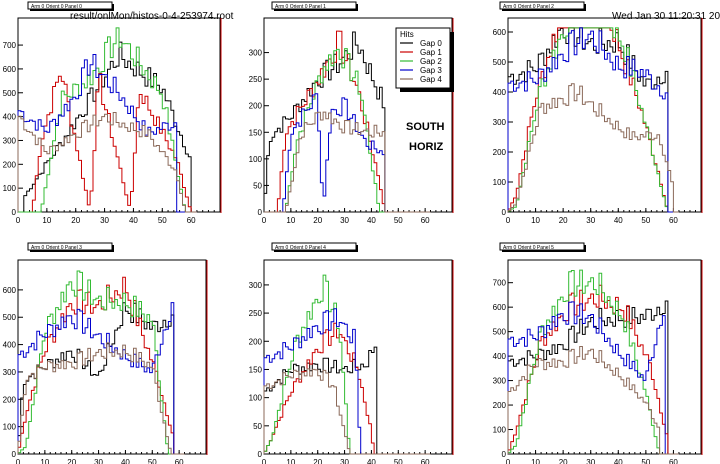 This screenshot has height=464, width=720. I want to click on legend-title: Hits, so click(407, 34).